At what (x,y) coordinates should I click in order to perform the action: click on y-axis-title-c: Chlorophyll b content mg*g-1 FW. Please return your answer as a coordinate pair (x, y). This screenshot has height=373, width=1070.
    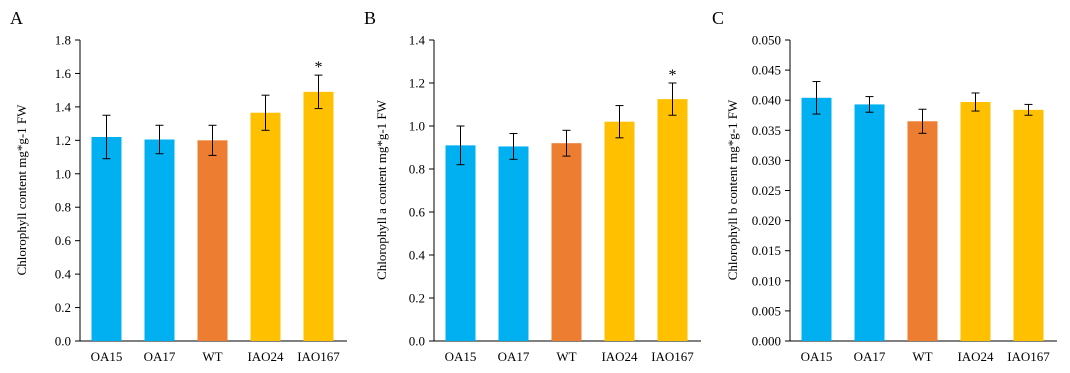
    Looking at the image, I should click on (732, 189).